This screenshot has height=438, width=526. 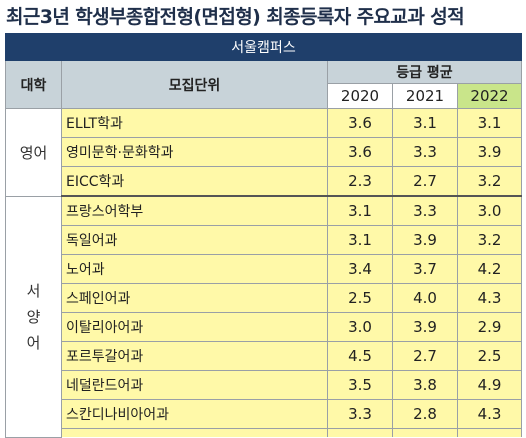 What do you see at coordinates (489, 356) in the screenshot?
I see `value-2022: 2.5` at bounding box center [489, 356].